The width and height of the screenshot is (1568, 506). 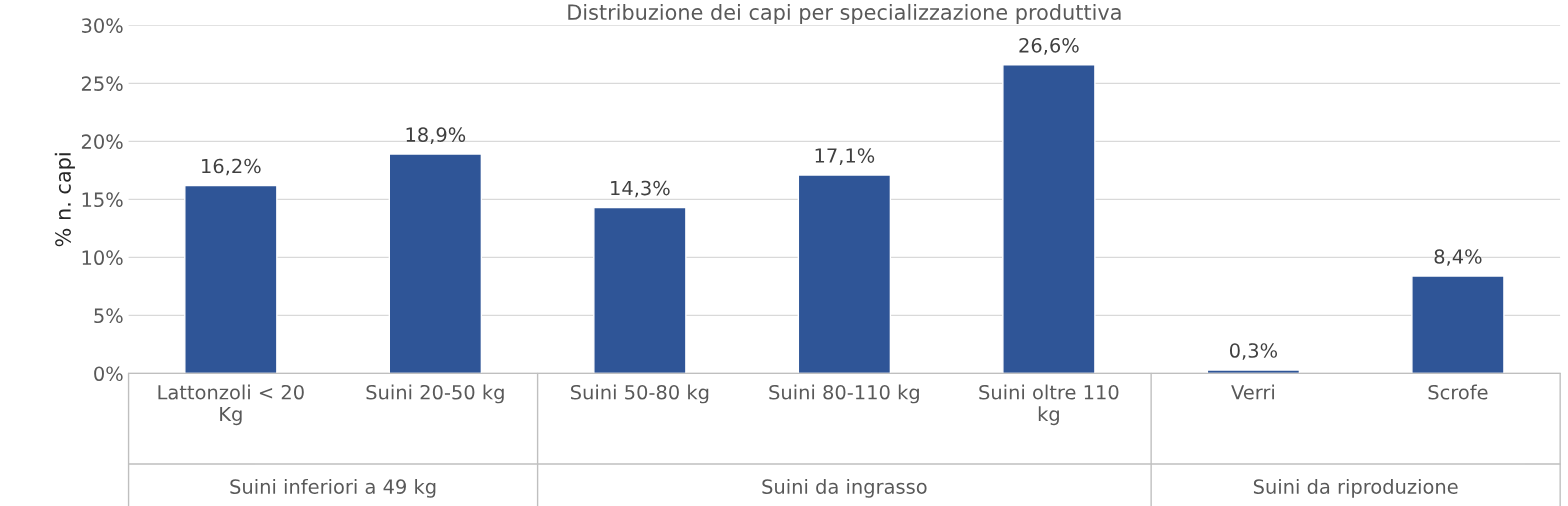 I want to click on chart-title: Distribuzione dei capi per specializzazione produttiva, so click(x=844, y=14).